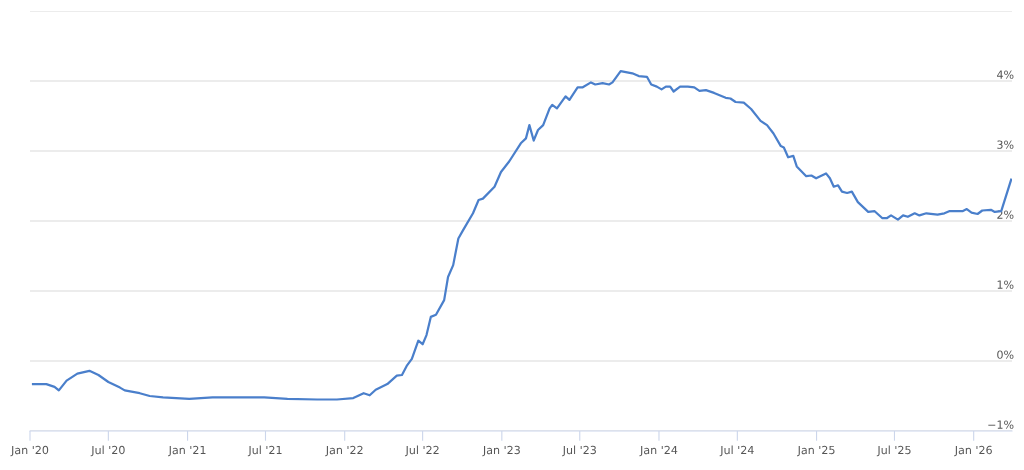 The width and height of the screenshot is (1024, 470). Describe the element at coordinates (816, 451) in the screenshot. I see `x-tick-label: Jan '25` at that location.